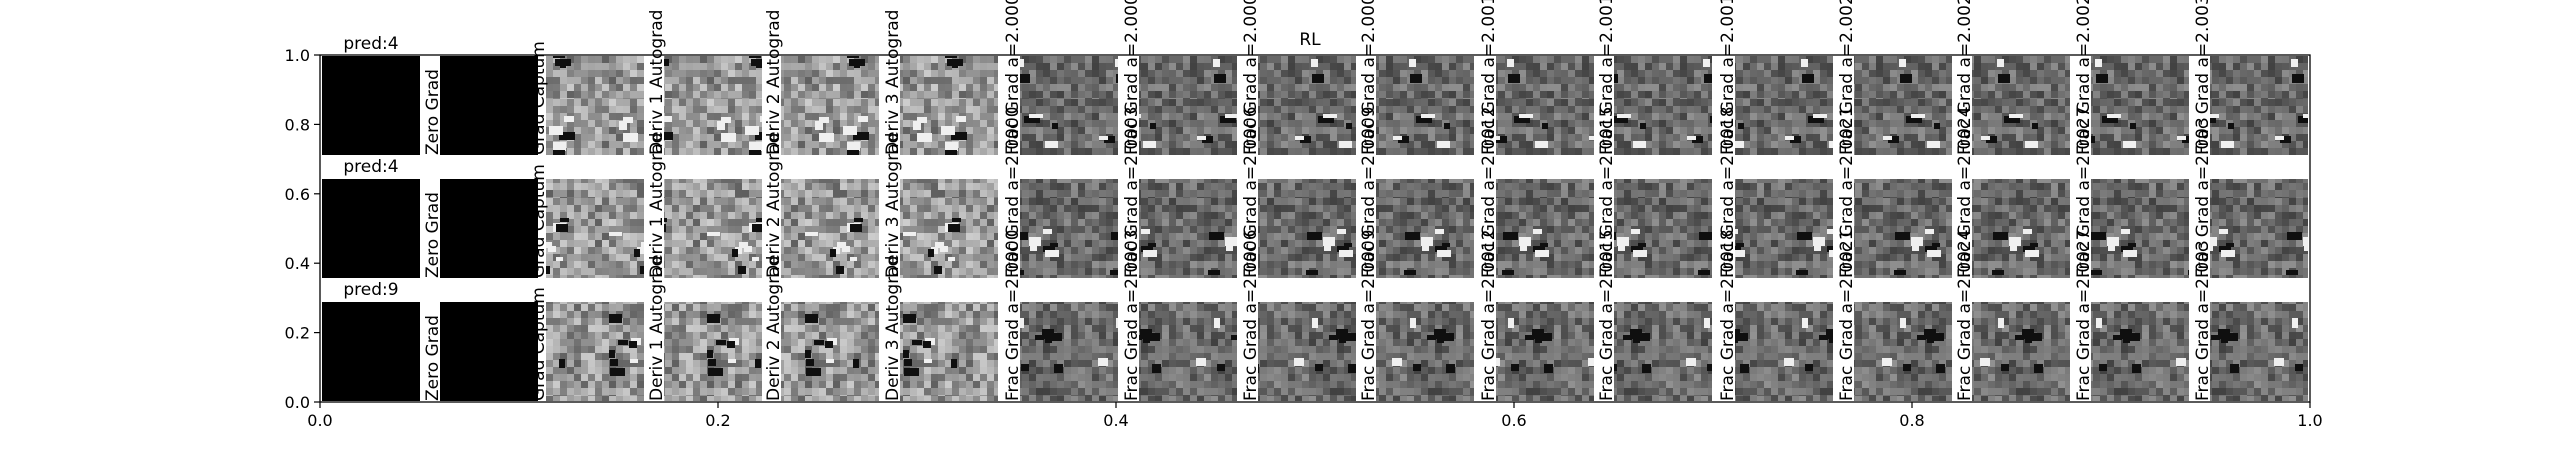 The width and height of the screenshot is (2550, 450). I want to click on input-digit-panel: 4, so click(371, 106).